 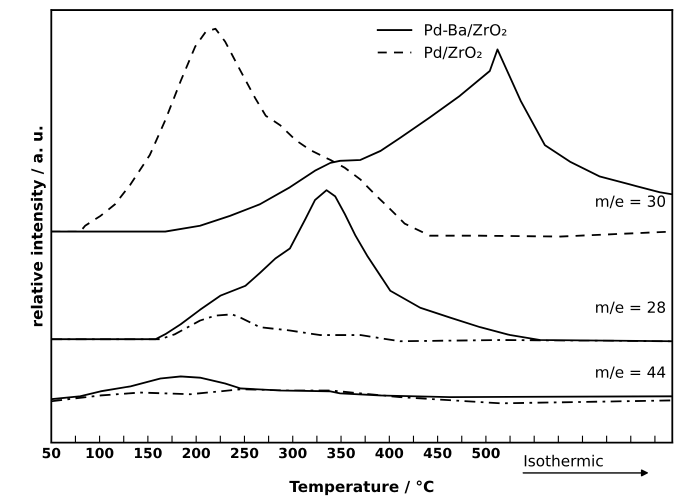 I want to click on x-tick-label: 350, so click(x=341, y=453).